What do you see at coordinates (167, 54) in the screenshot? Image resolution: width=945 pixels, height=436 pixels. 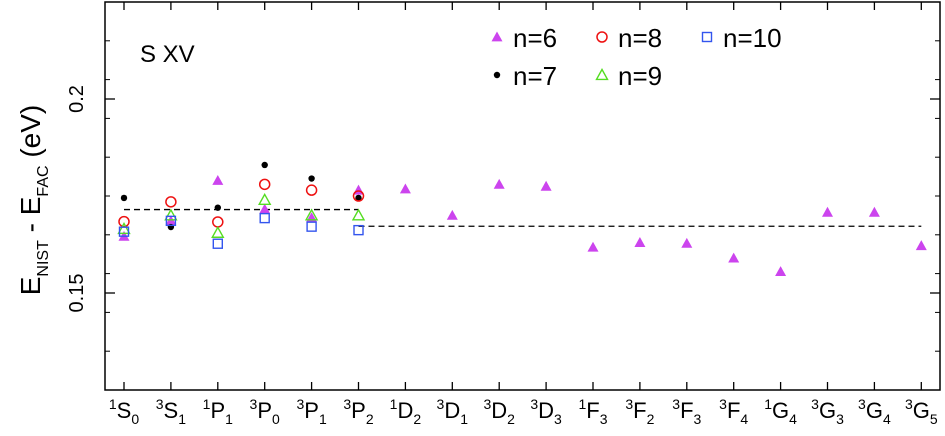 I see `chart-annotation: S XV` at bounding box center [167, 54].